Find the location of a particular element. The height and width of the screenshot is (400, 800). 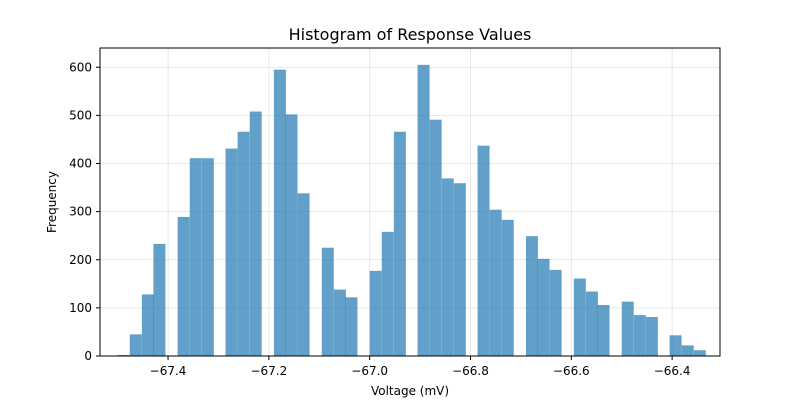

y-tick-label: 100 is located at coordinates (80, 308).